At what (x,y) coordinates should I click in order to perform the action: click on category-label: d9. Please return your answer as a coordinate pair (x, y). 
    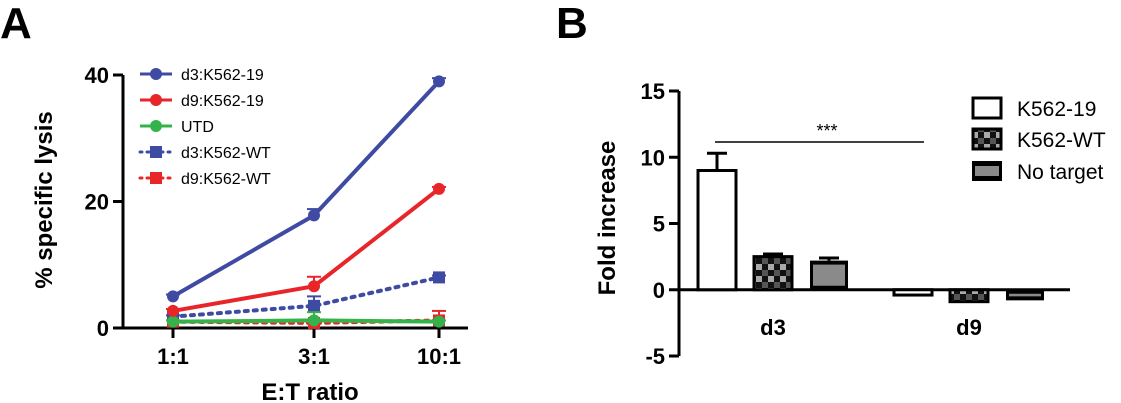
    Looking at the image, I should click on (969, 327).